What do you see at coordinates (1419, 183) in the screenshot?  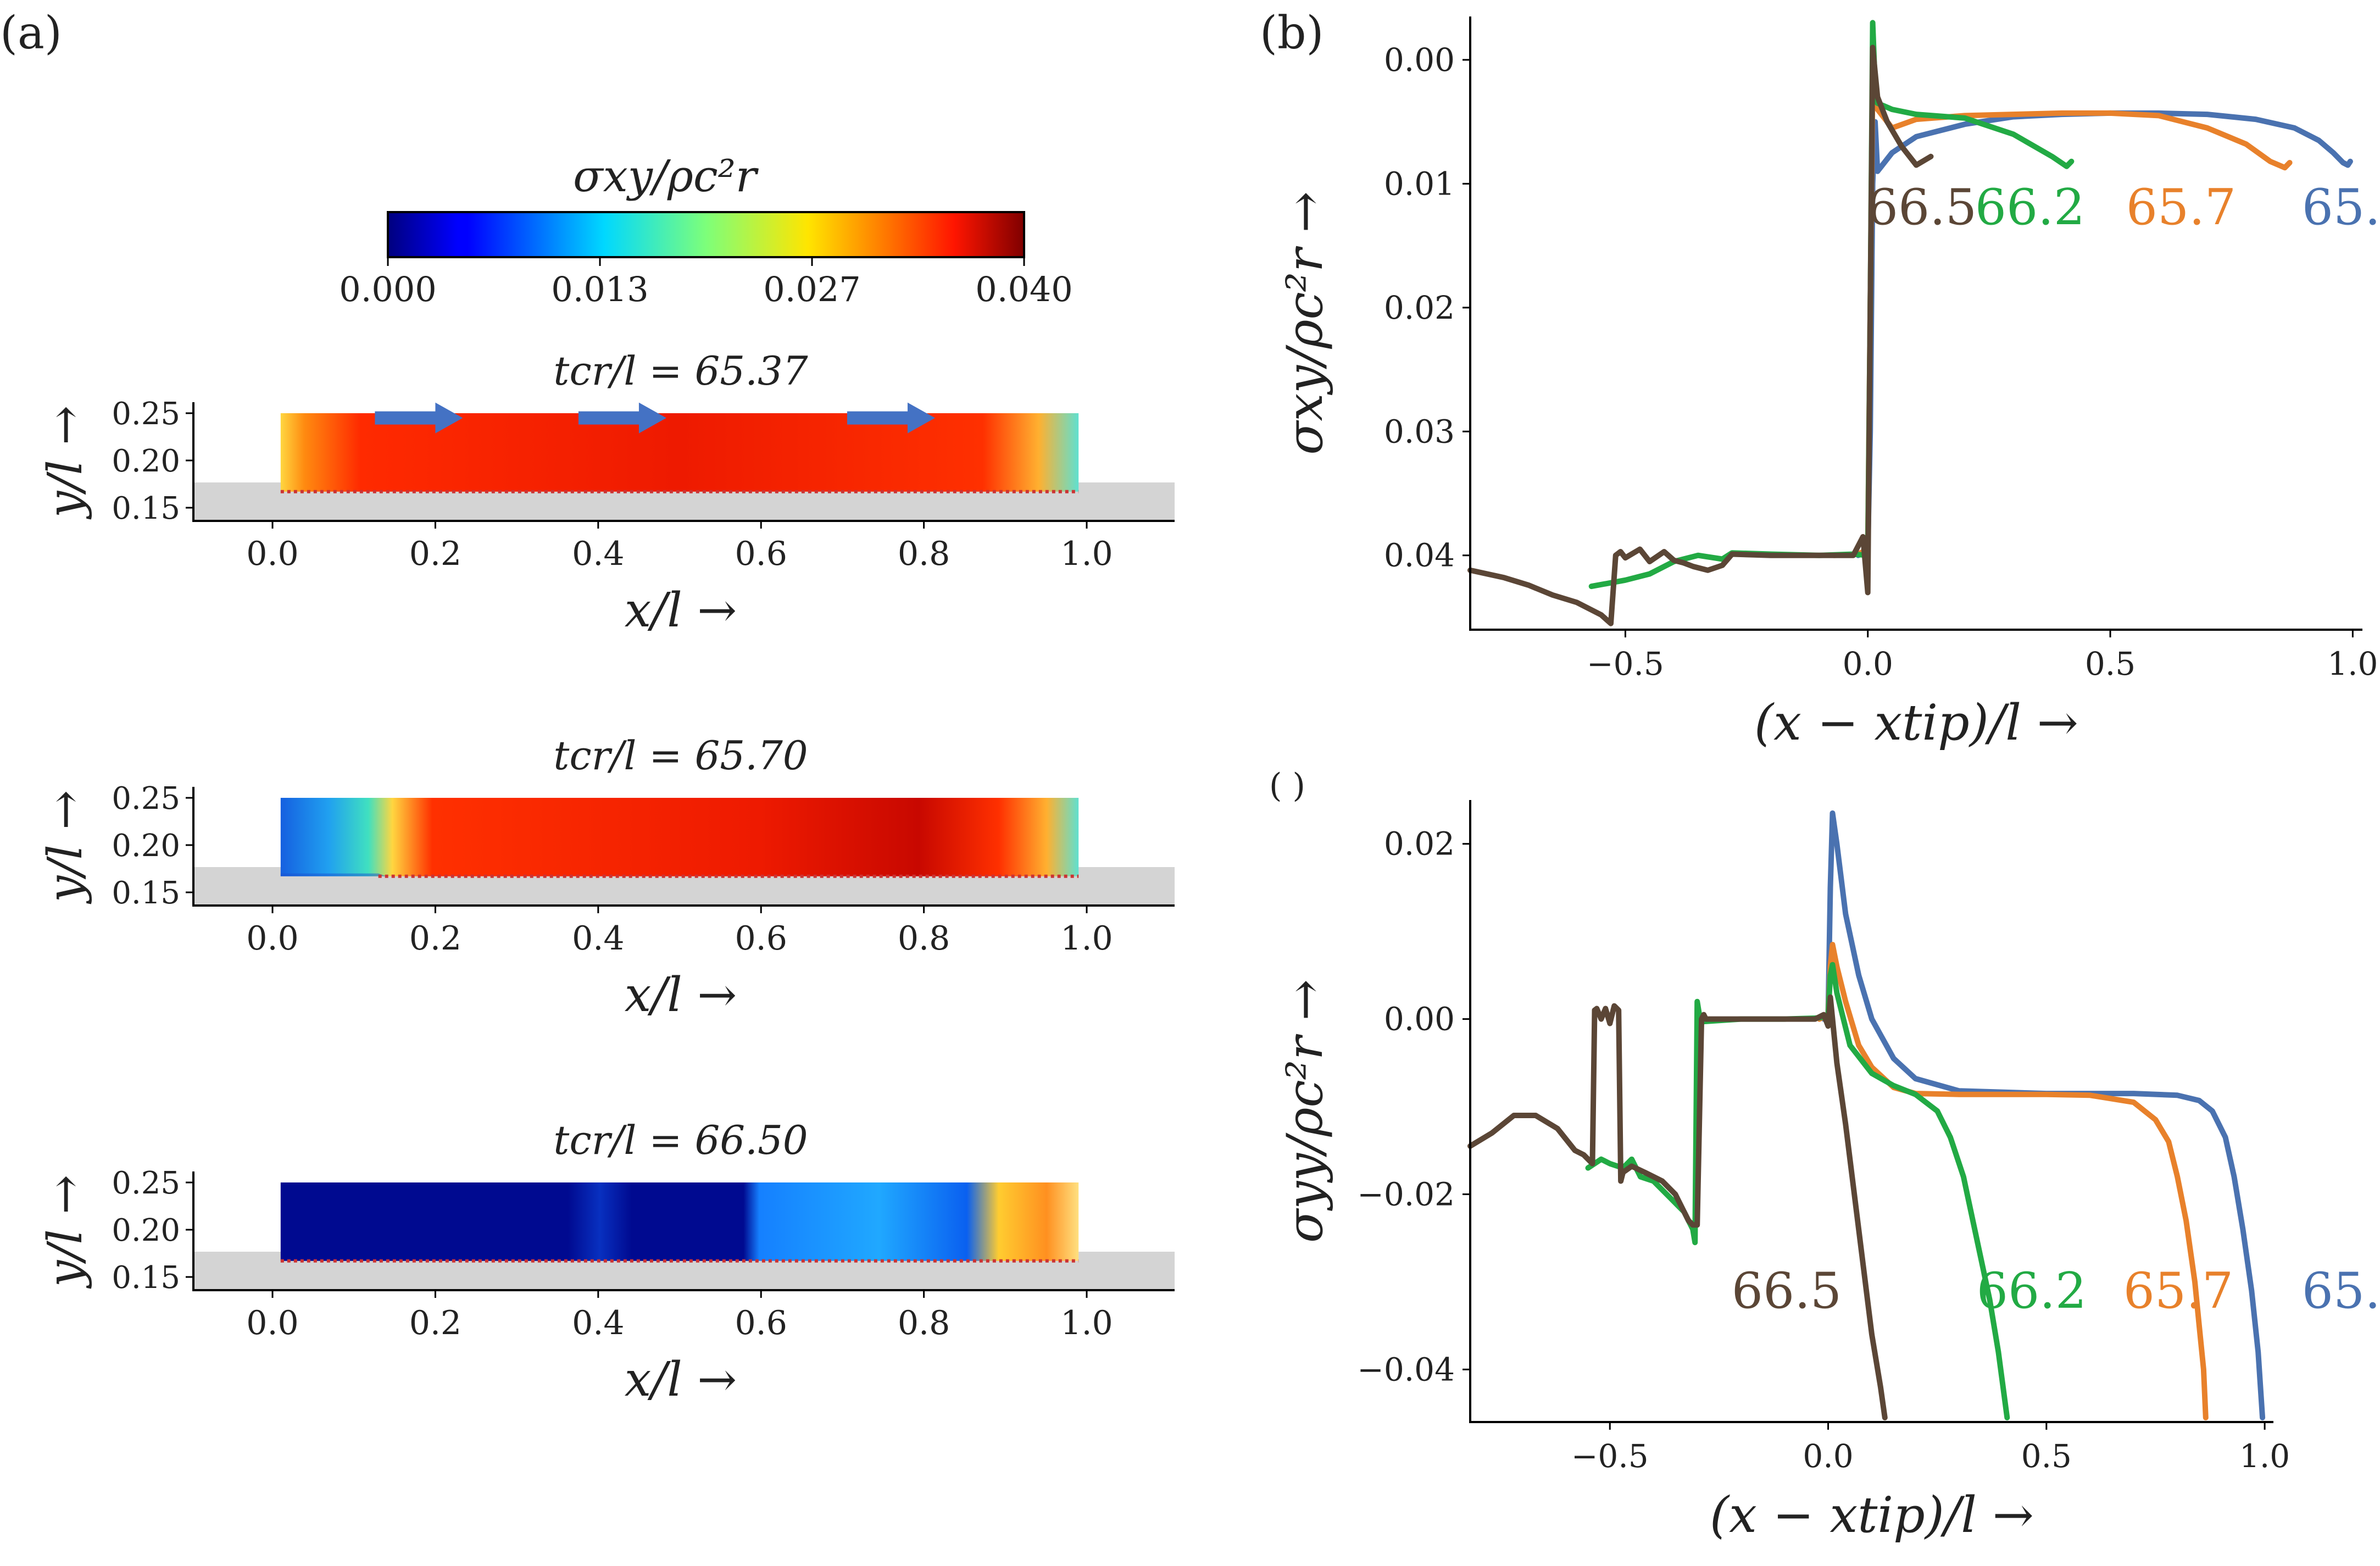 I see `y-tick-label: 0.01` at bounding box center [1419, 183].